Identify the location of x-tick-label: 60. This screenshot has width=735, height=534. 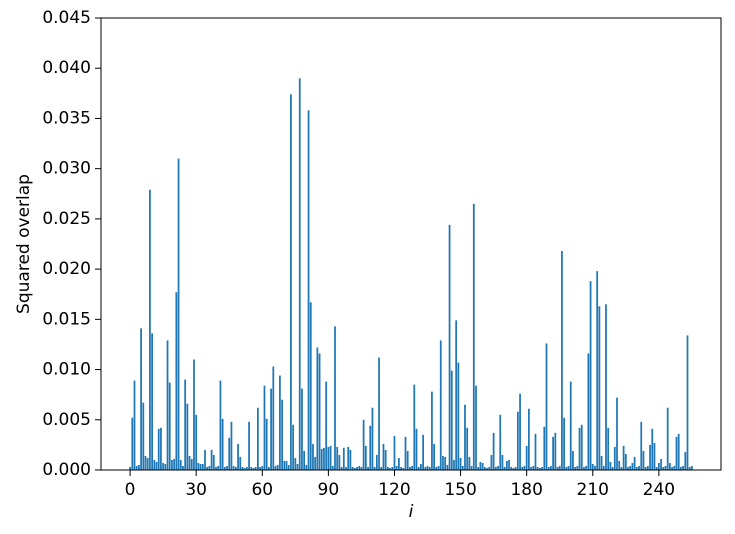
(262, 490).